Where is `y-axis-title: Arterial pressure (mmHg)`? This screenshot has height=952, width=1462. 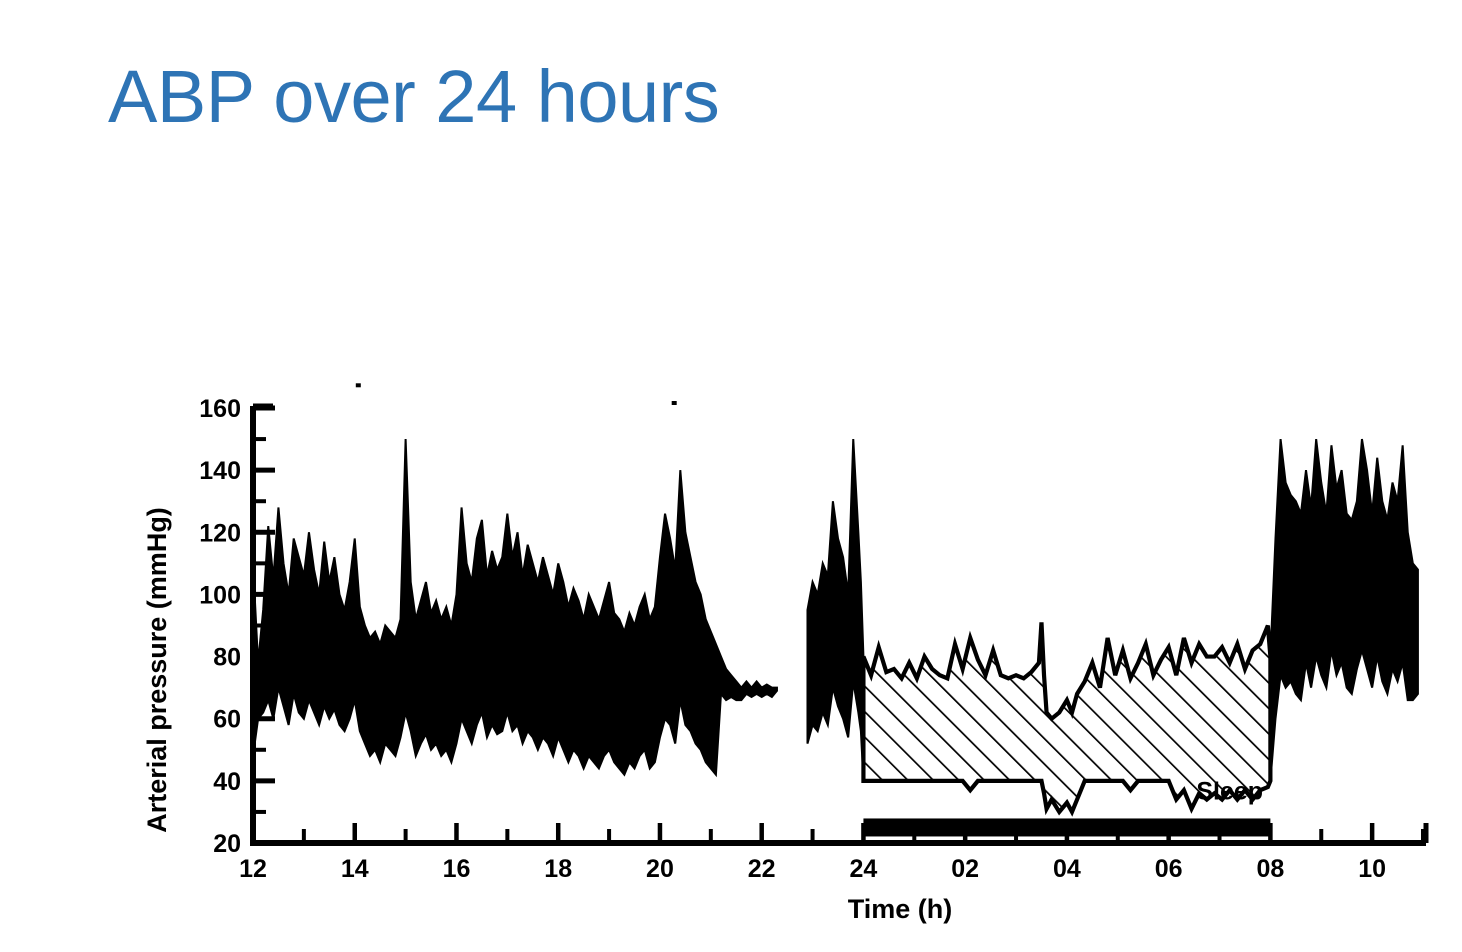 y-axis-title: Arterial pressure (mmHg) is located at coordinates (157, 670).